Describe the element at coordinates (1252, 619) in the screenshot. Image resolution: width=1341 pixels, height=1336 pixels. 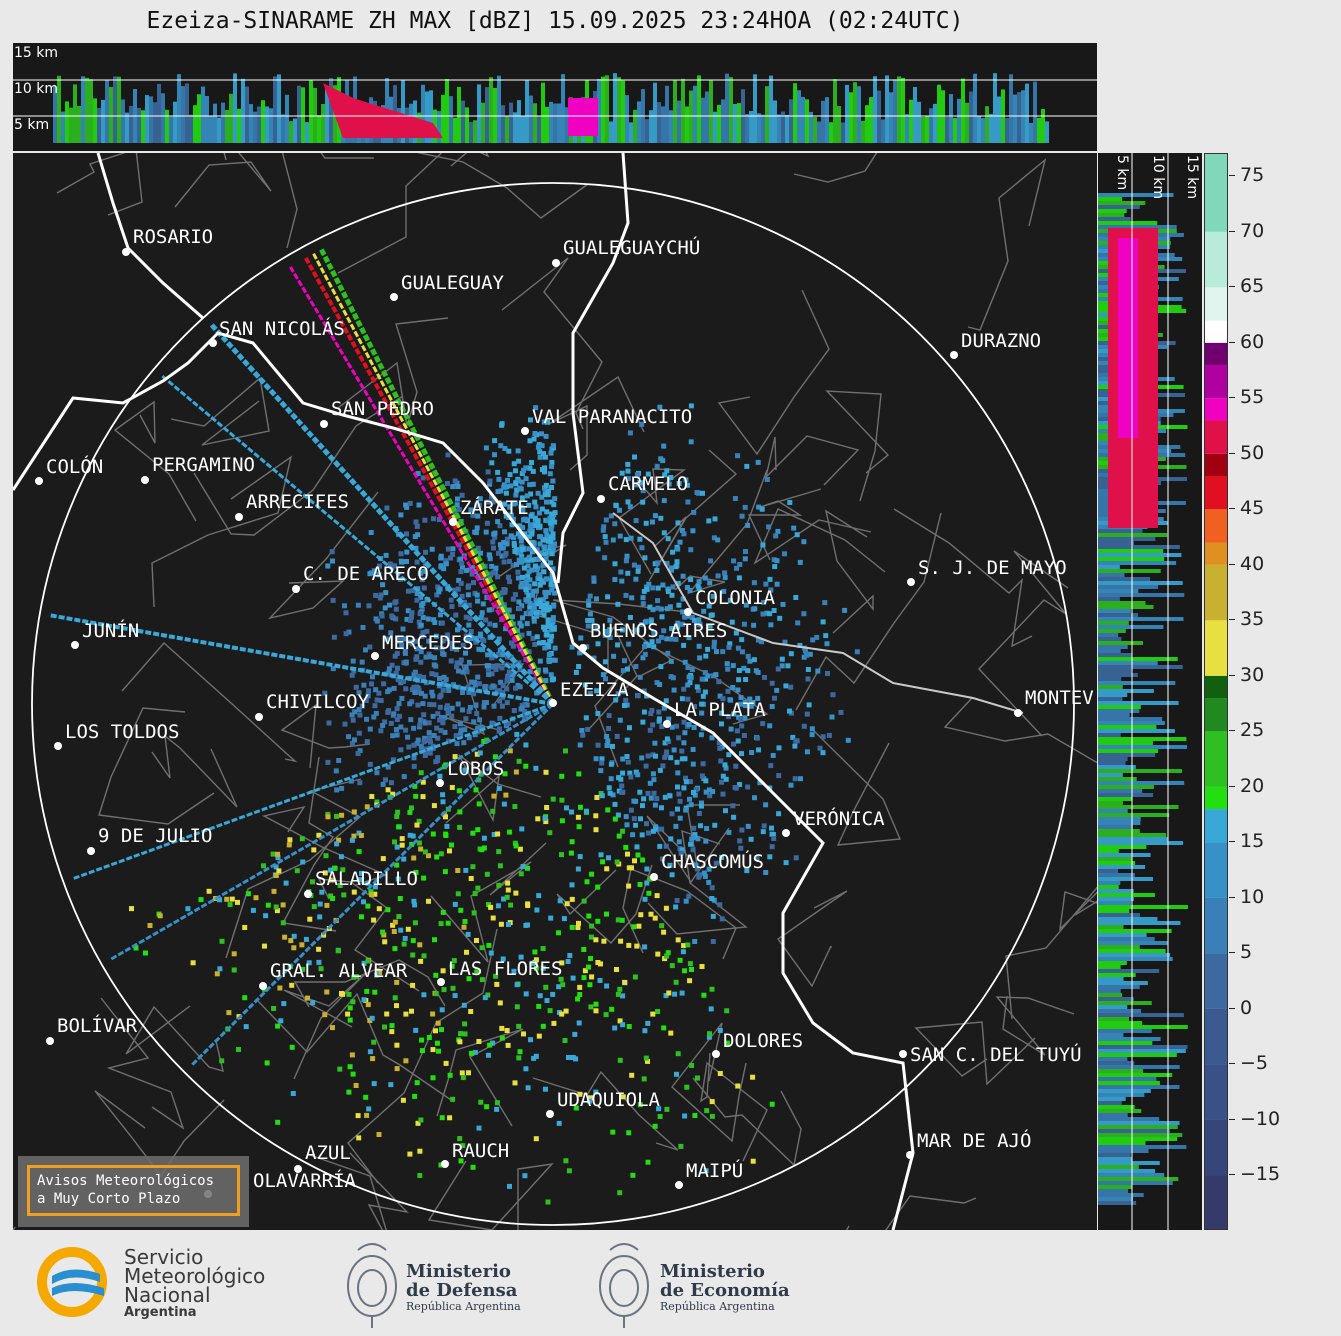
I see `colorbar-tick-label: 35` at that location.